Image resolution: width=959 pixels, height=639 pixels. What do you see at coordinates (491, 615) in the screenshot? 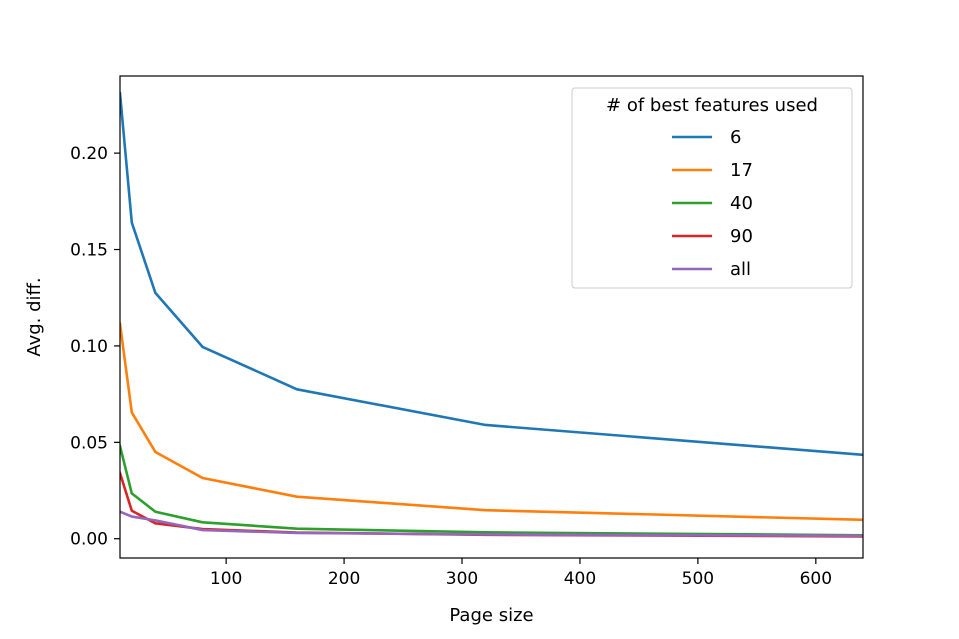
I see `x-axis-label: Page size` at bounding box center [491, 615].